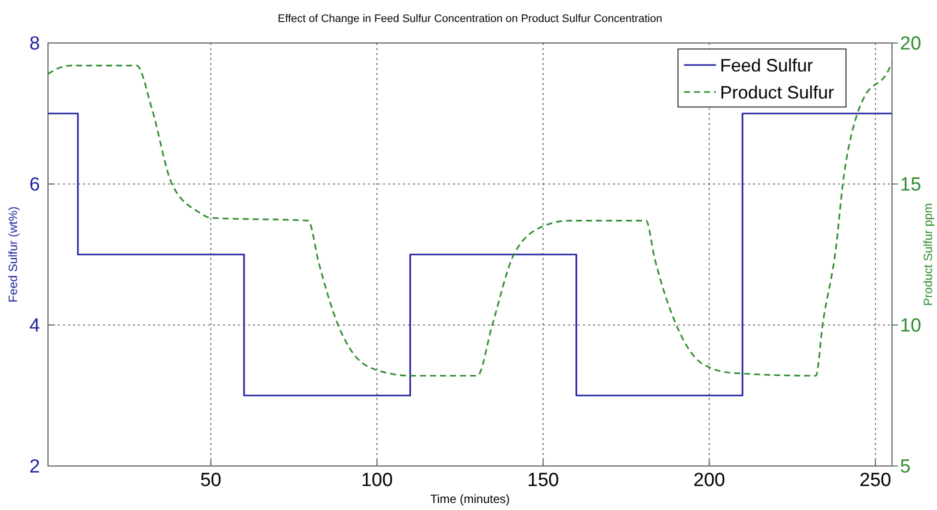 This screenshot has height=510, width=937. I want to click on y-tick-label: 8, so click(34, 44).